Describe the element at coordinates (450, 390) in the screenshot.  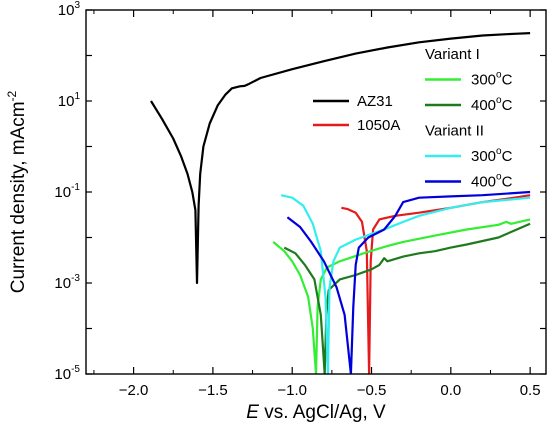
I see `x-tick-label: 0.0` at that location.